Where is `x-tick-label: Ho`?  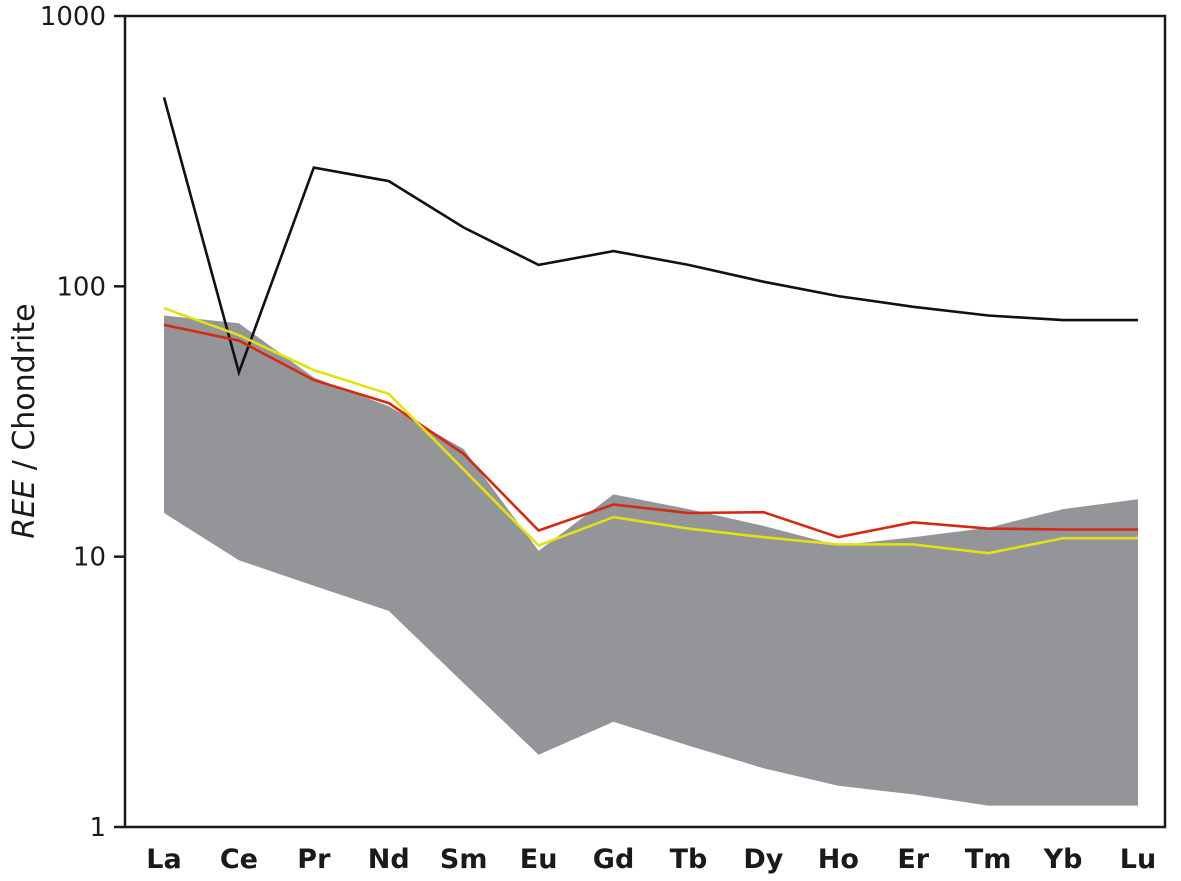 x-tick-label: Ho is located at coordinates (838, 859).